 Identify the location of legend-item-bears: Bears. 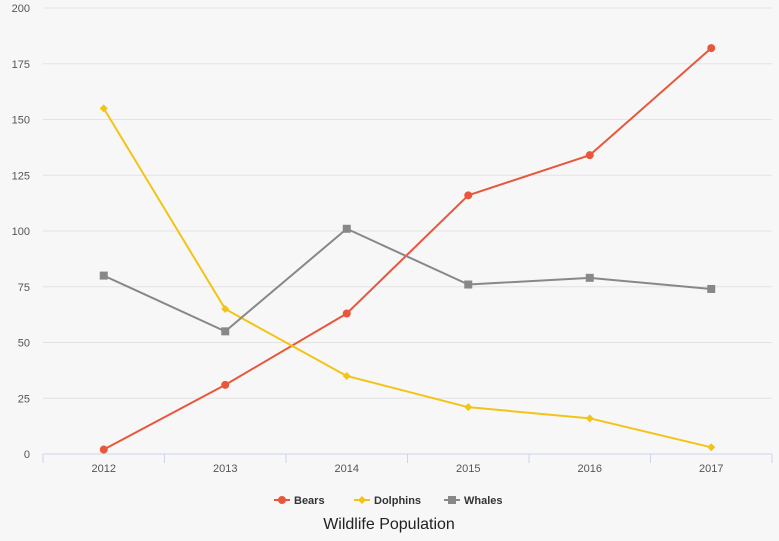
(299, 501).